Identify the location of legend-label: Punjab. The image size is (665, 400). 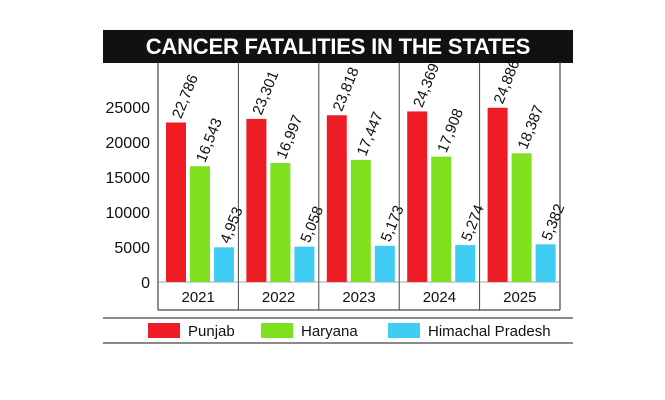
(211, 331).